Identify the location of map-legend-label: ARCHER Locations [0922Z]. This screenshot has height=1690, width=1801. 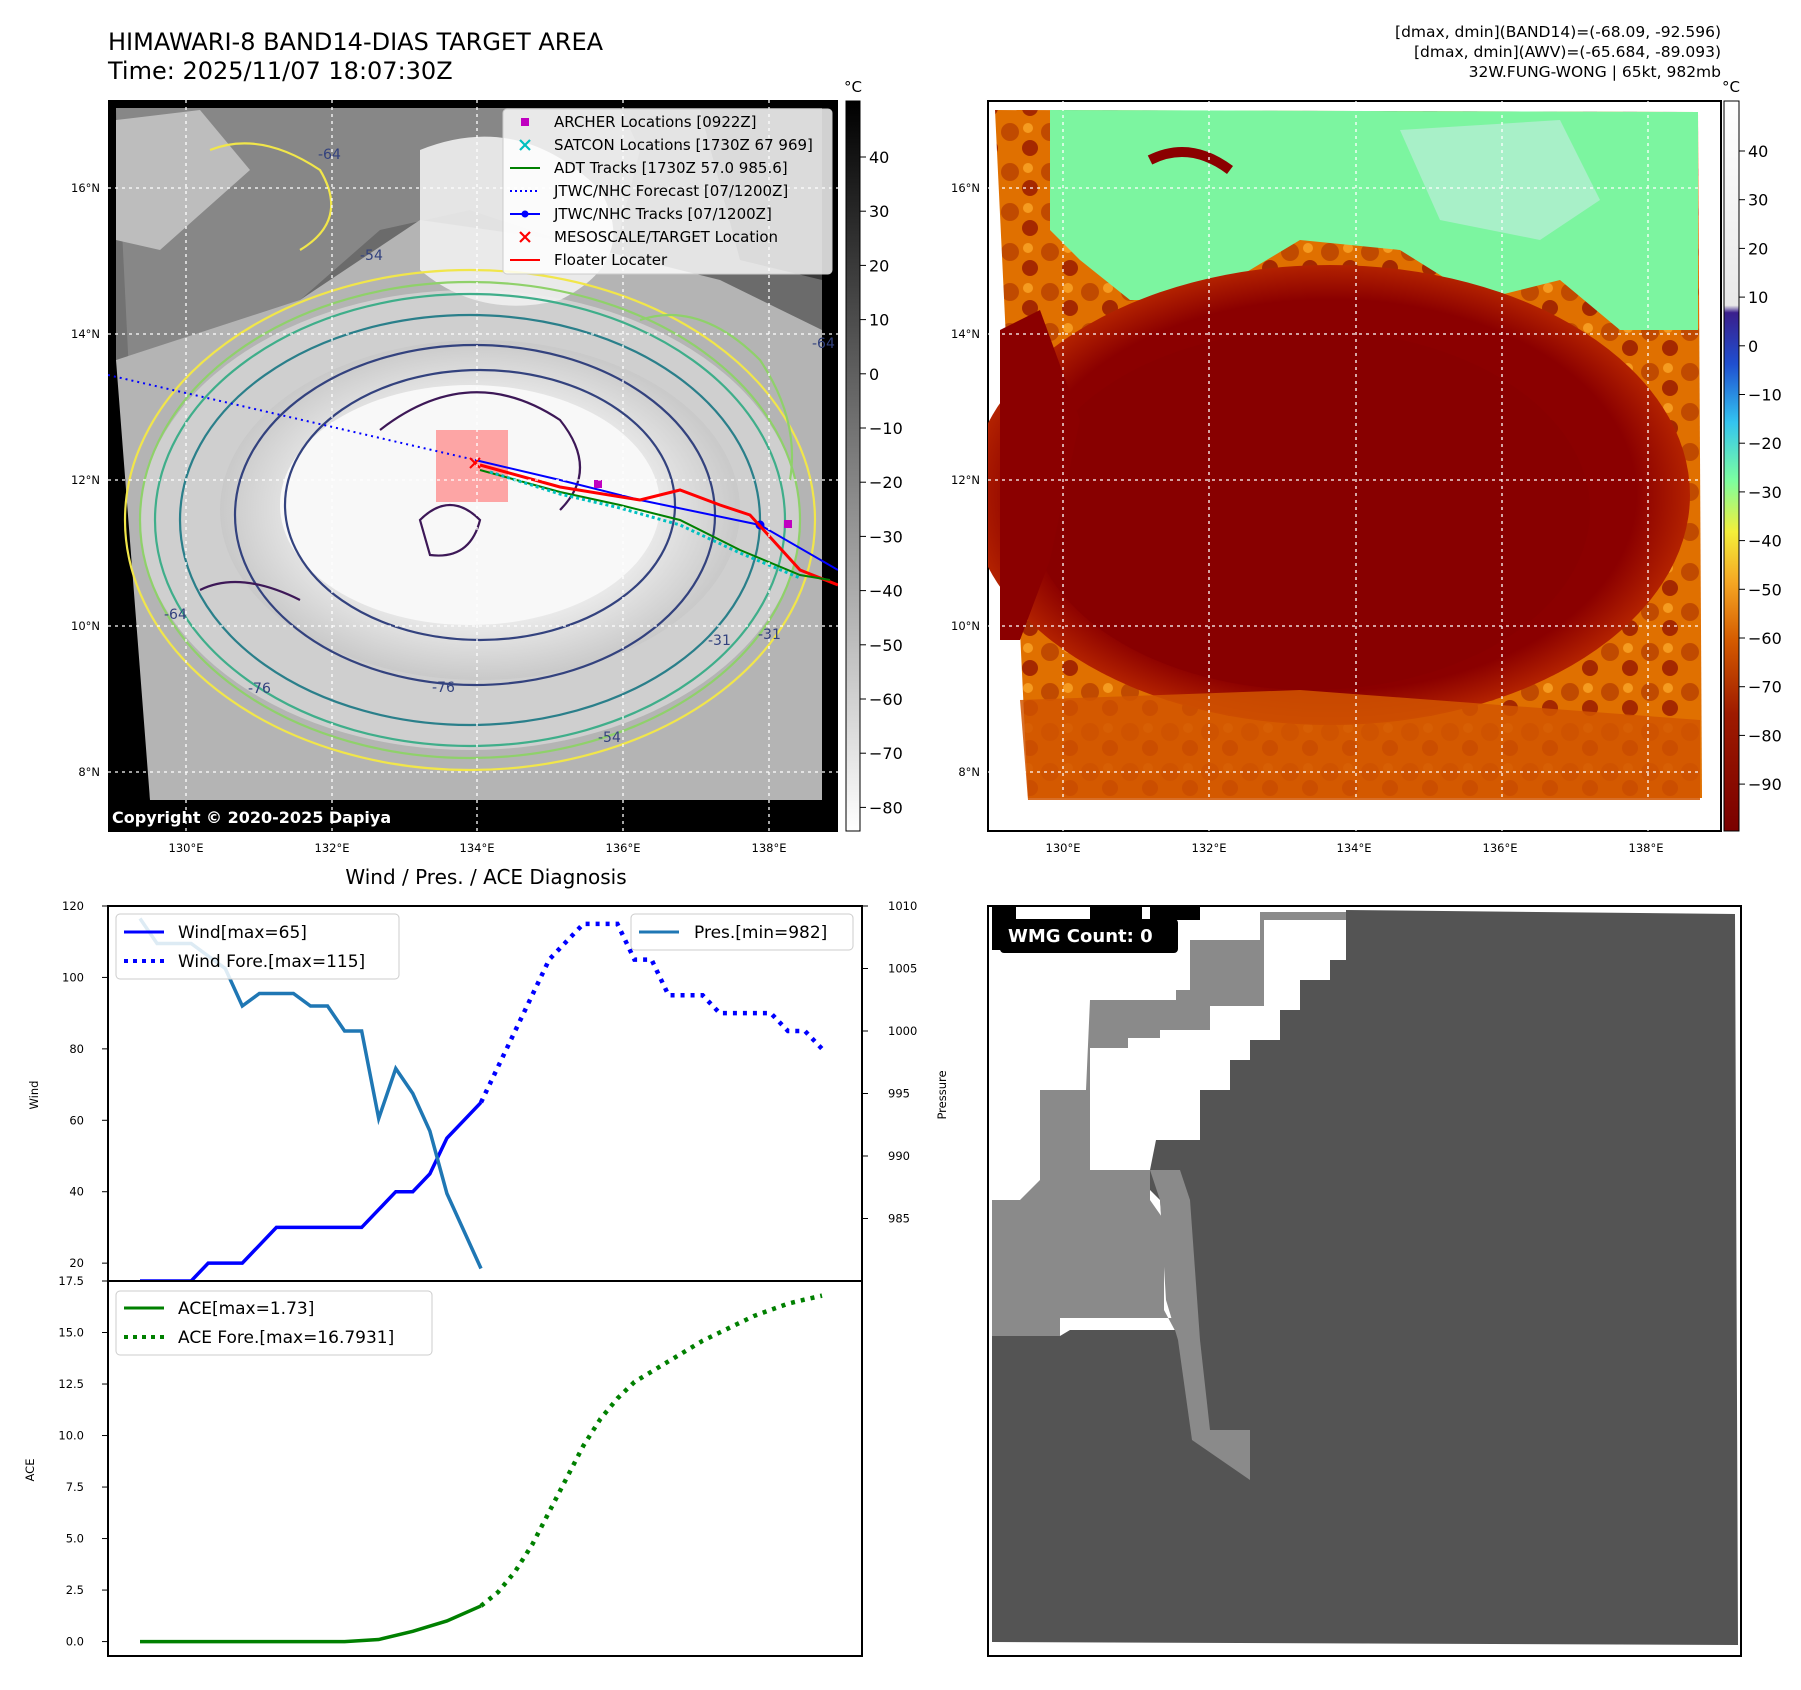
(655, 122).